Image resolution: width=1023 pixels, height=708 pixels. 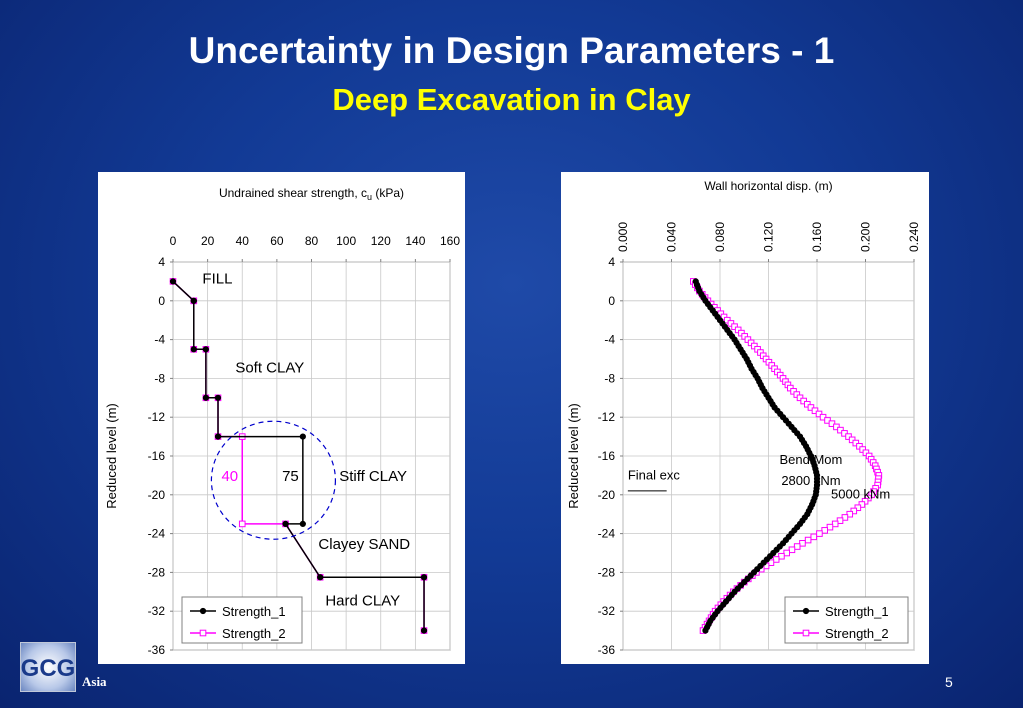 What do you see at coordinates (860, 494) in the screenshot?
I see `chart-annotation: 5000 kNm` at bounding box center [860, 494].